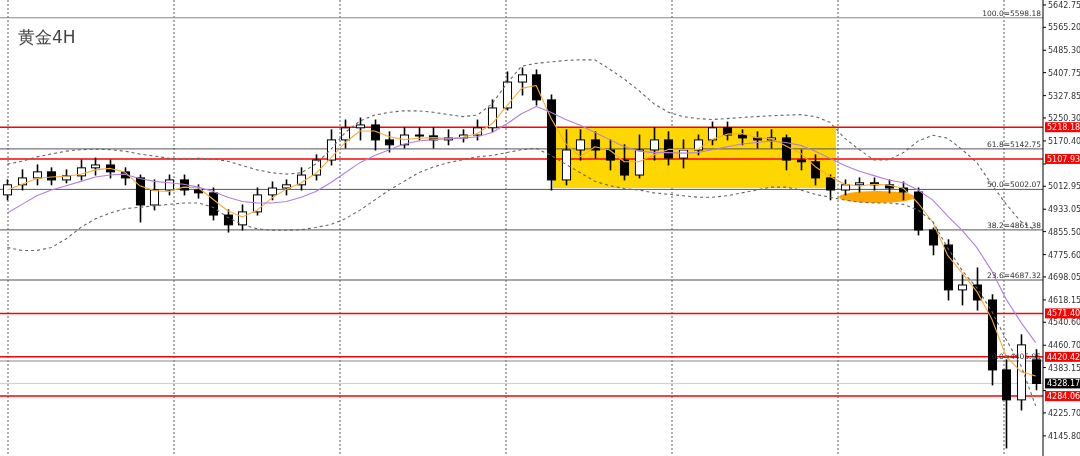 The image size is (1080, 456). What do you see at coordinates (1064, 210) in the screenshot?
I see `y-tick-label: 4933.05` at bounding box center [1064, 210].